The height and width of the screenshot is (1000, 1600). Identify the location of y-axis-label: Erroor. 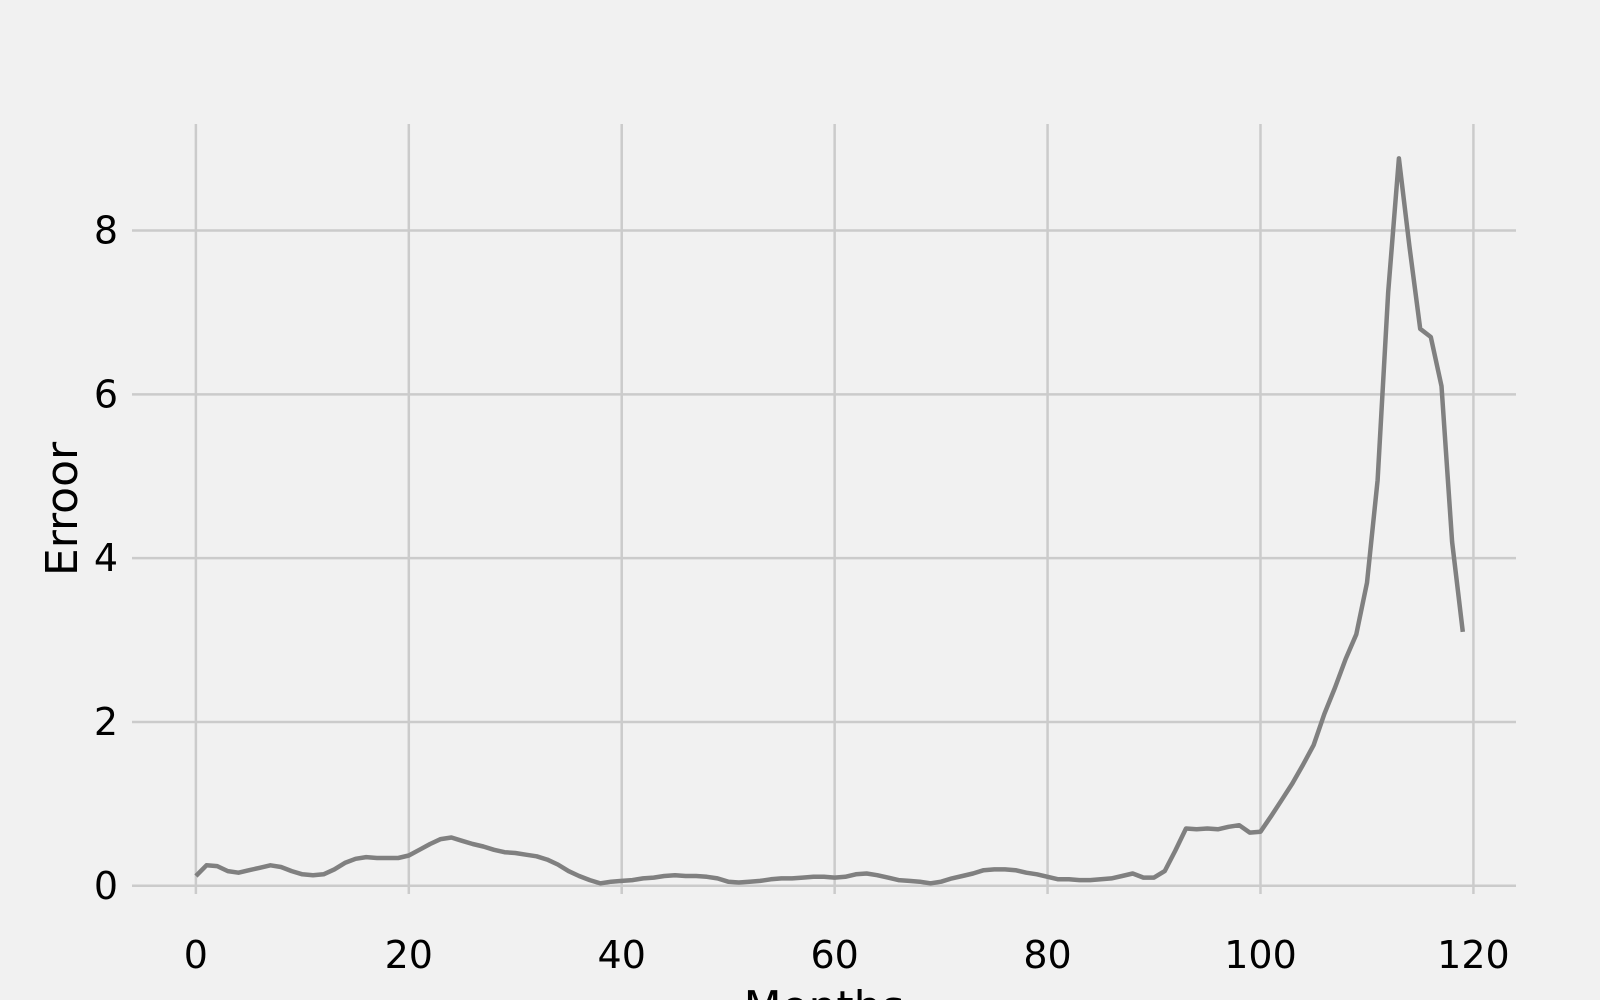
(62, 508).